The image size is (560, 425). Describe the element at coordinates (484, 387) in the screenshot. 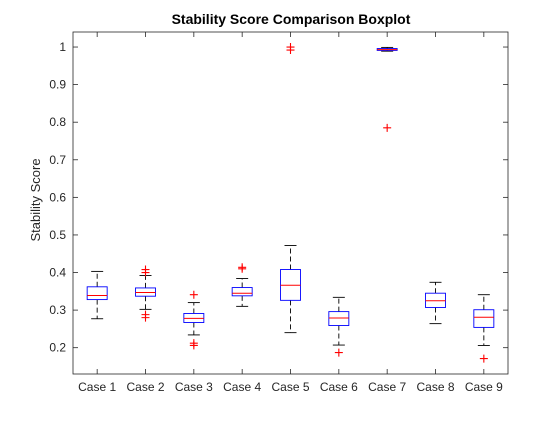

I see `x-tick-label: Case 9` at that location.